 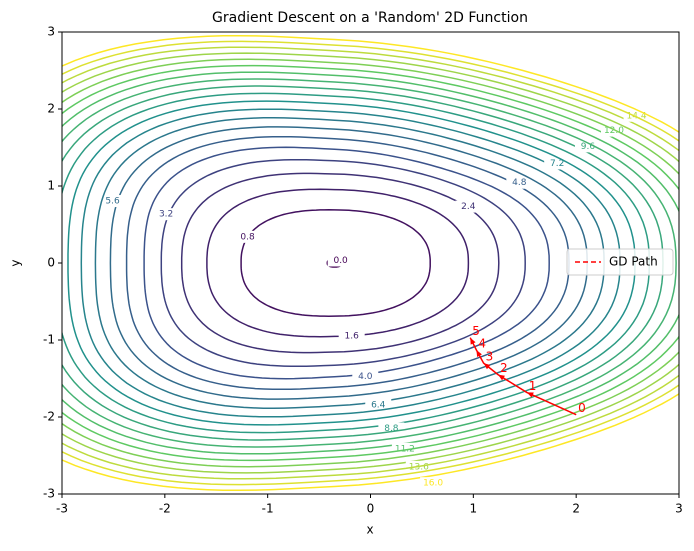 What do you see at coordinates (49, 417) in the screenshot?
I see `y-tick-label: -2` at bounding box center [49, 417].